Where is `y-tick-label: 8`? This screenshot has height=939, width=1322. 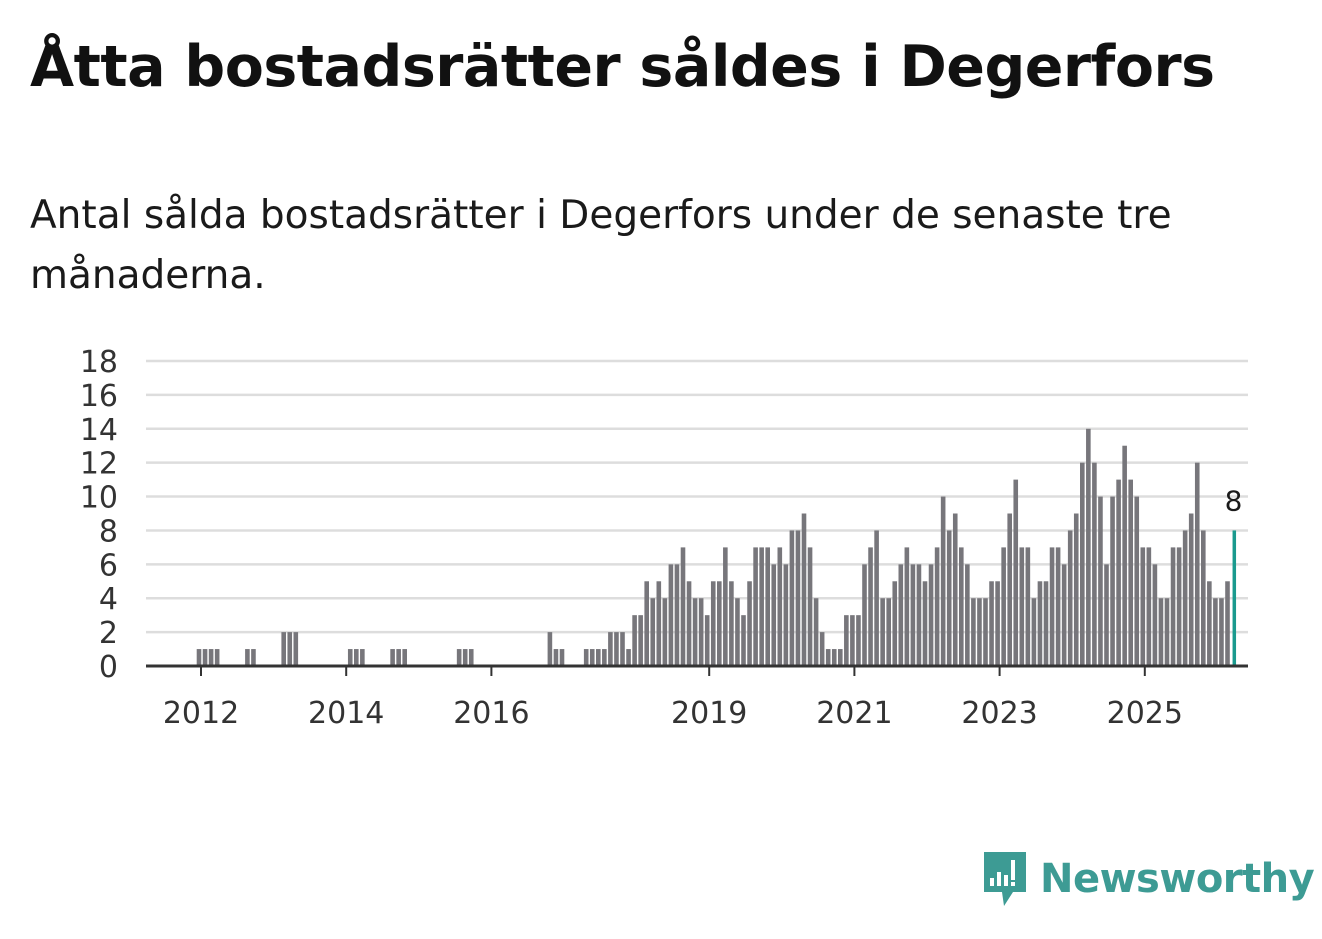
y-tick-label: 8 is located at coordinates (108, 531).